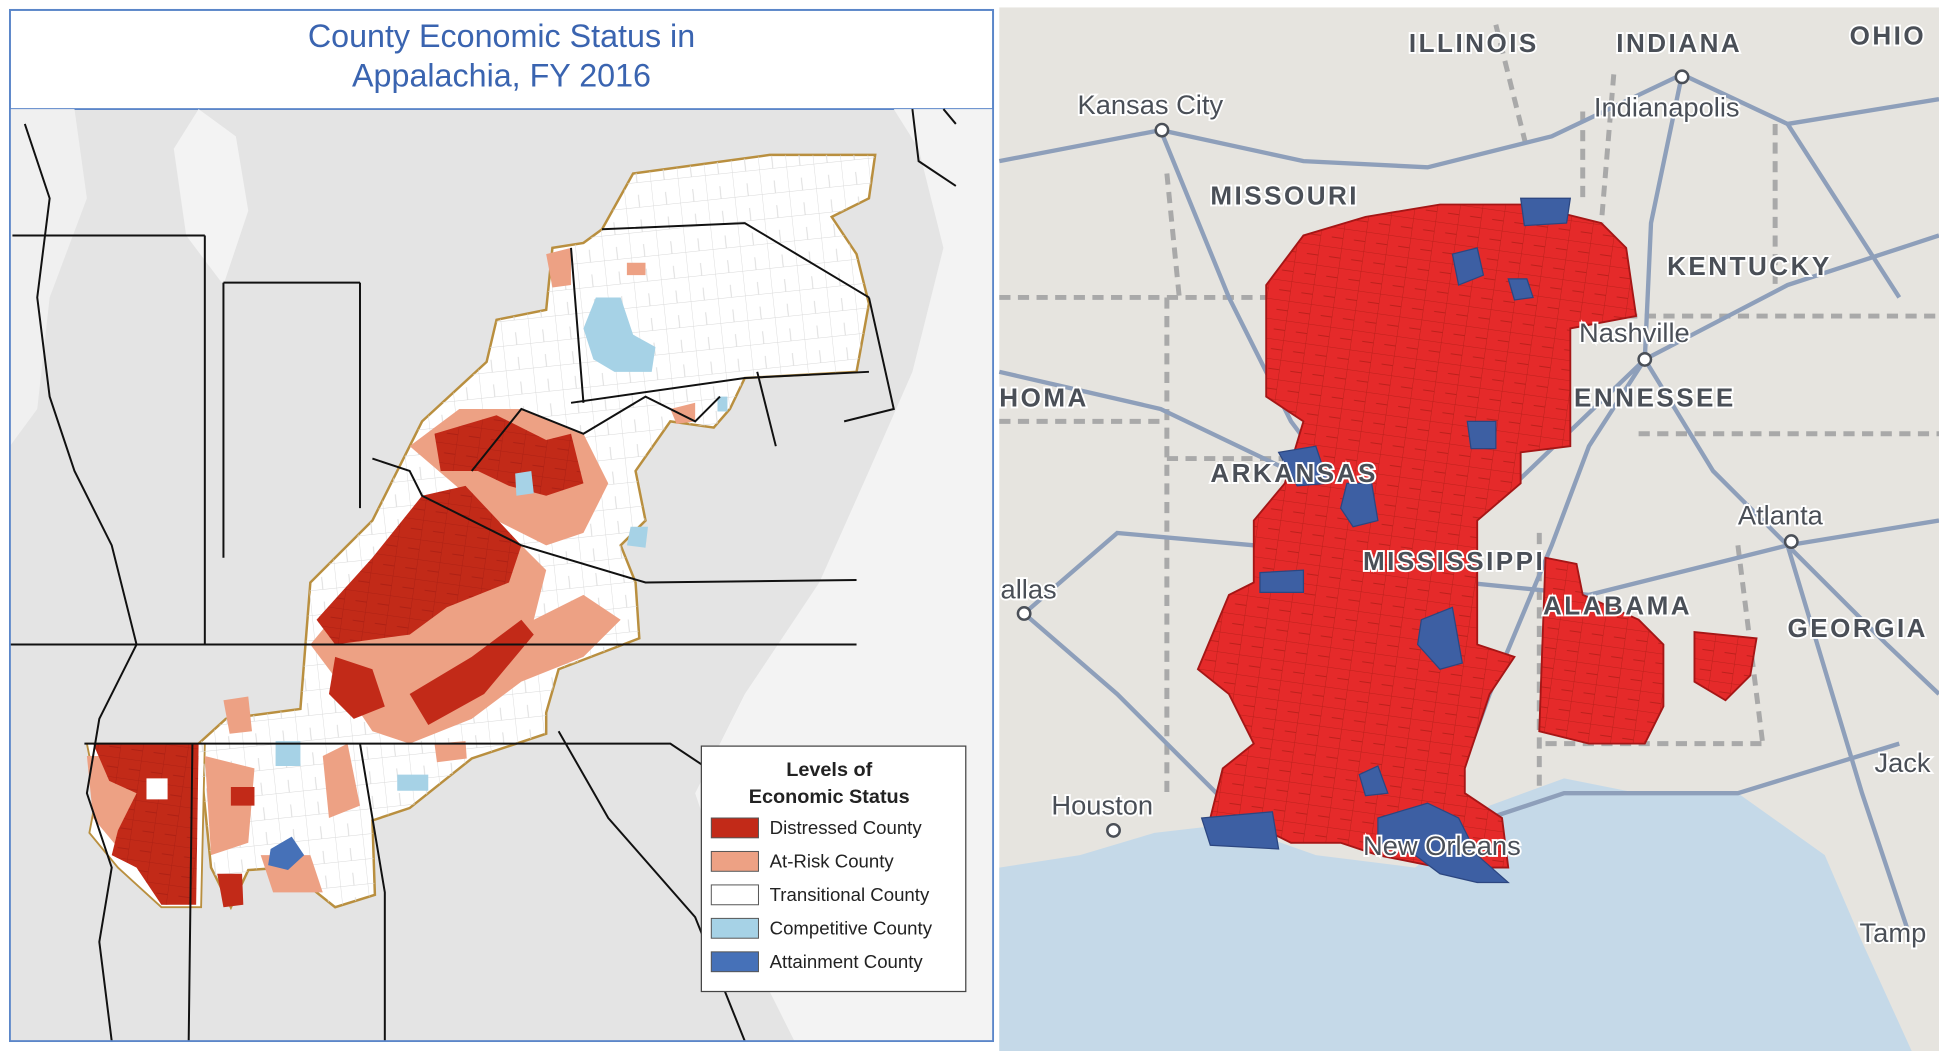 The width and height of the screenshot is (1939, 1051). Describe the element at coordinates (1902, 762) in the screenshot. I see `city-label: Jack` at that location.